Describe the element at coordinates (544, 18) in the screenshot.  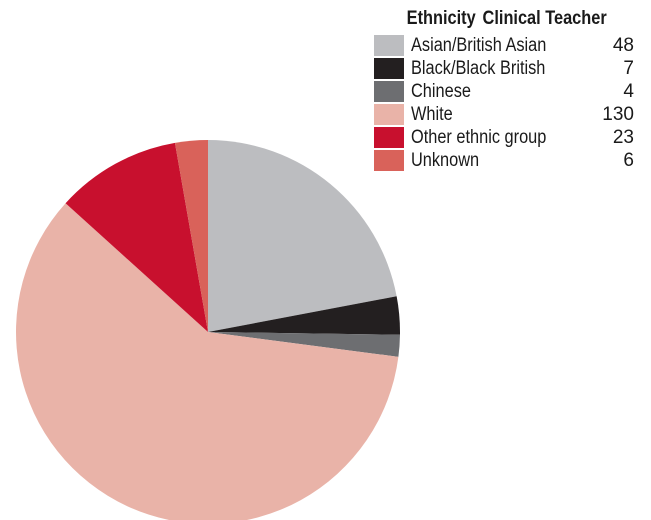
I see `legend-header-clinical-teacher: Clinical Teacher` at that location.